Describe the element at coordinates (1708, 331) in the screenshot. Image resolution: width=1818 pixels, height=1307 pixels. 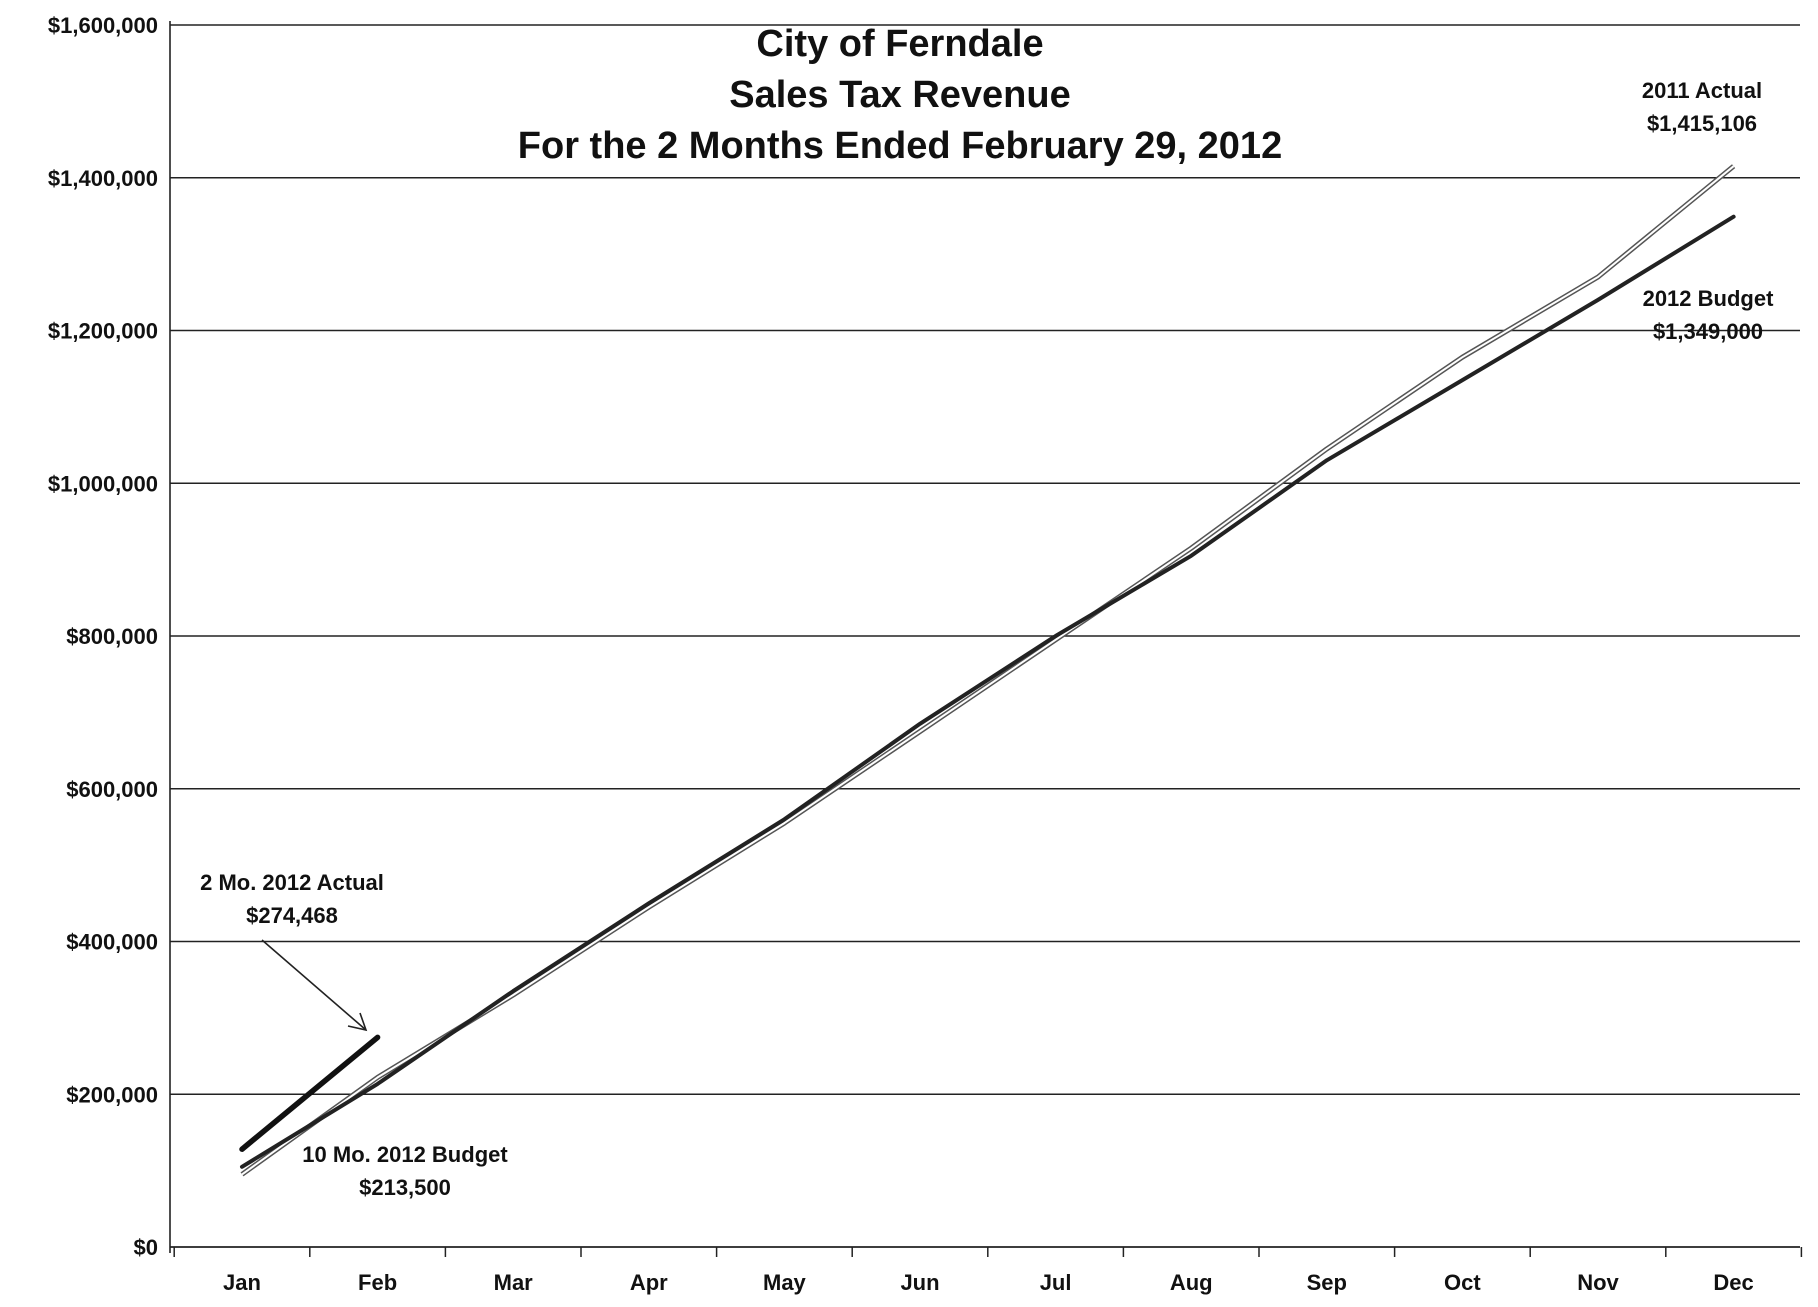
I see `annotation-2012-budget: $1,349,000` at that location.